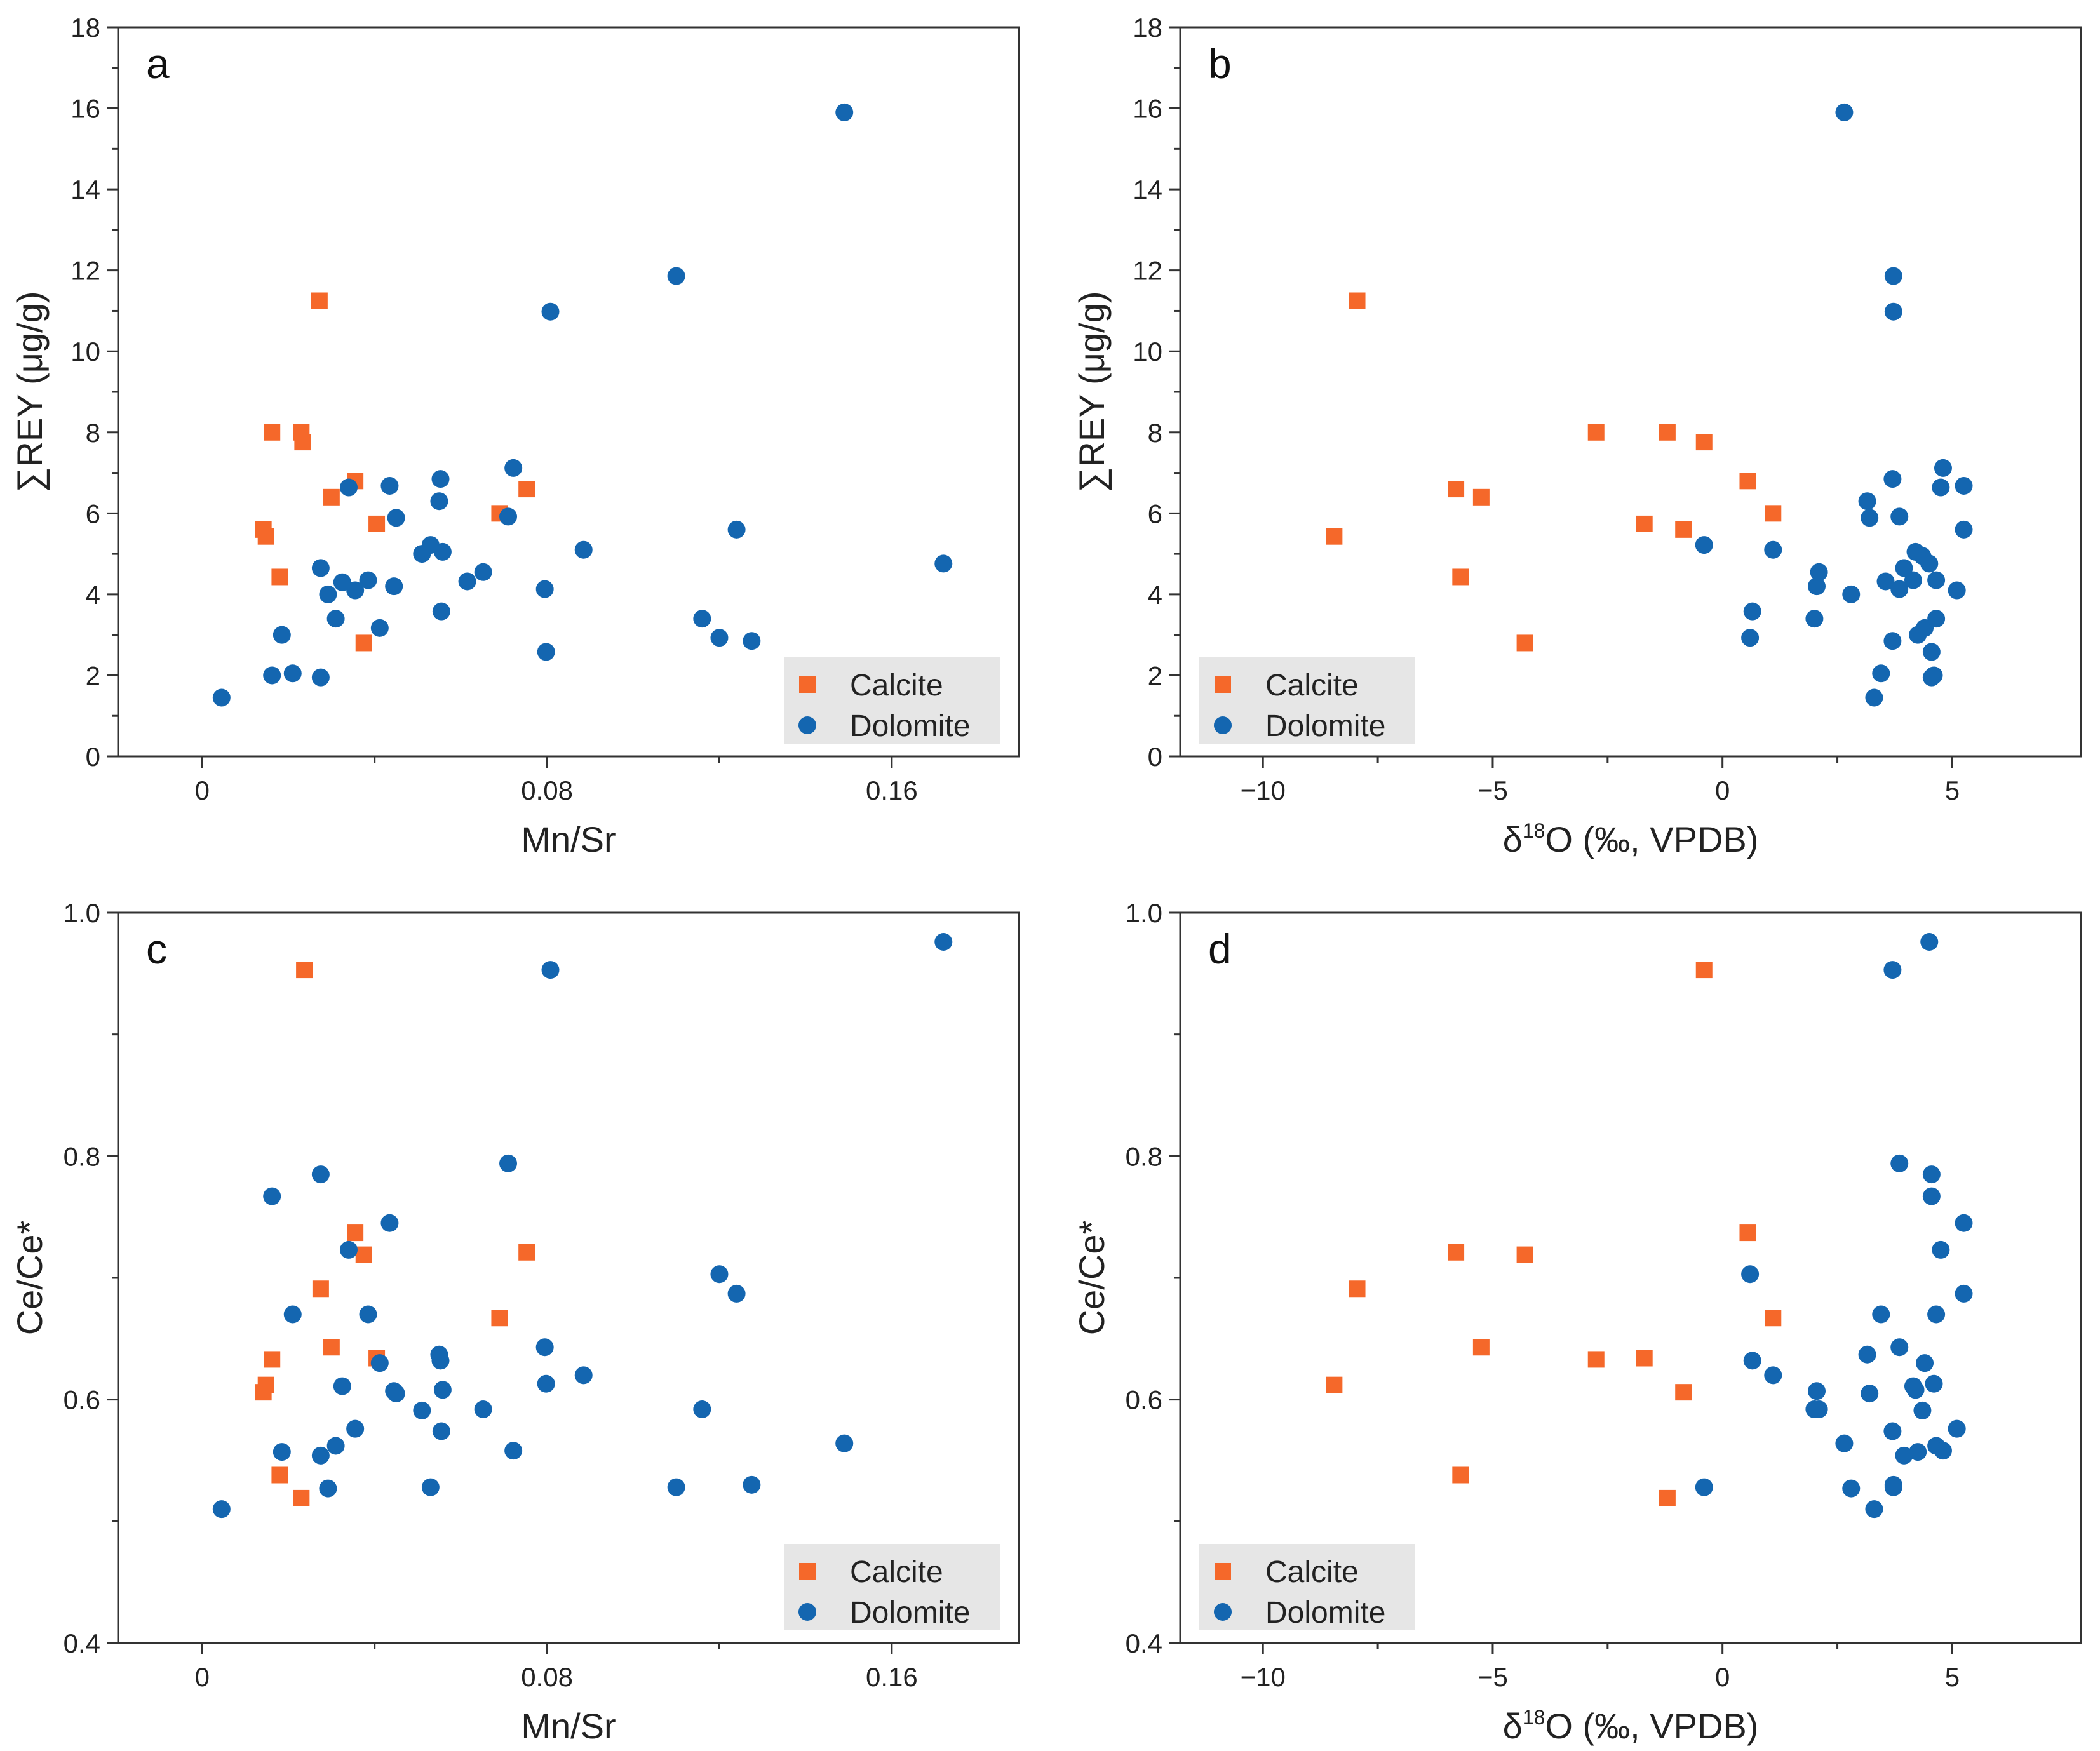 This screenshot has width=2100, height=1751. I want to click on x-tick-label: −5, so click(1492, 790).